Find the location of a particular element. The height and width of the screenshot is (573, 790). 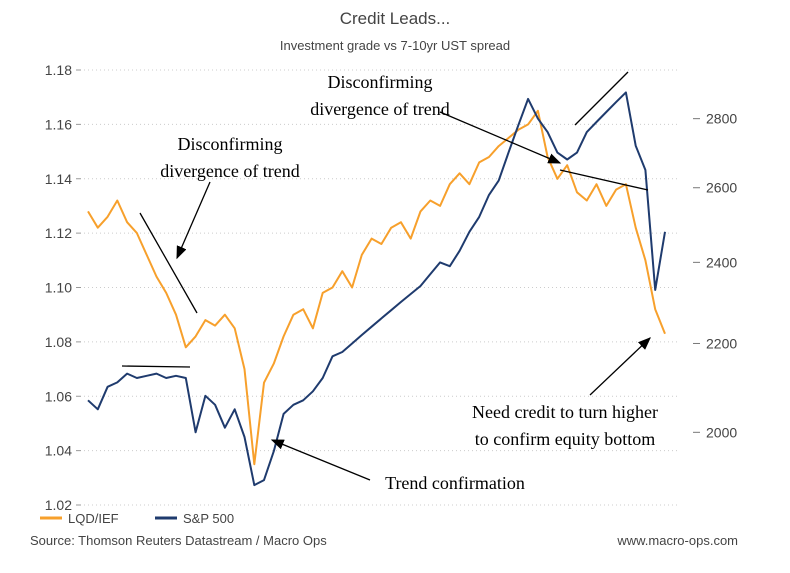

y-tick-label: 1.12 is located at coordinates (58, 233).